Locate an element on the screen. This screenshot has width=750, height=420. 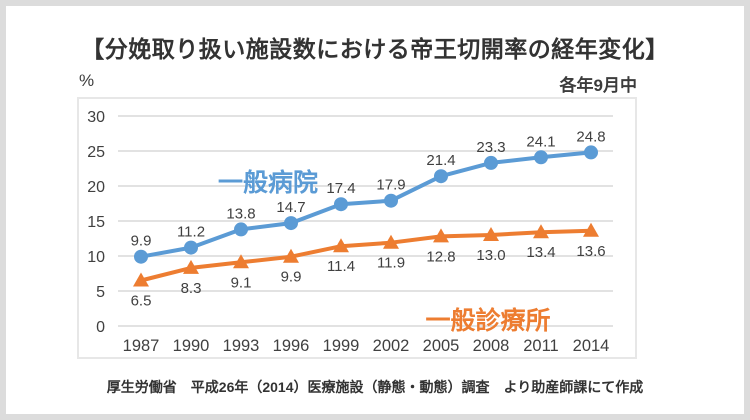
data-label: 17.9 is located at coordinates (390, 185).